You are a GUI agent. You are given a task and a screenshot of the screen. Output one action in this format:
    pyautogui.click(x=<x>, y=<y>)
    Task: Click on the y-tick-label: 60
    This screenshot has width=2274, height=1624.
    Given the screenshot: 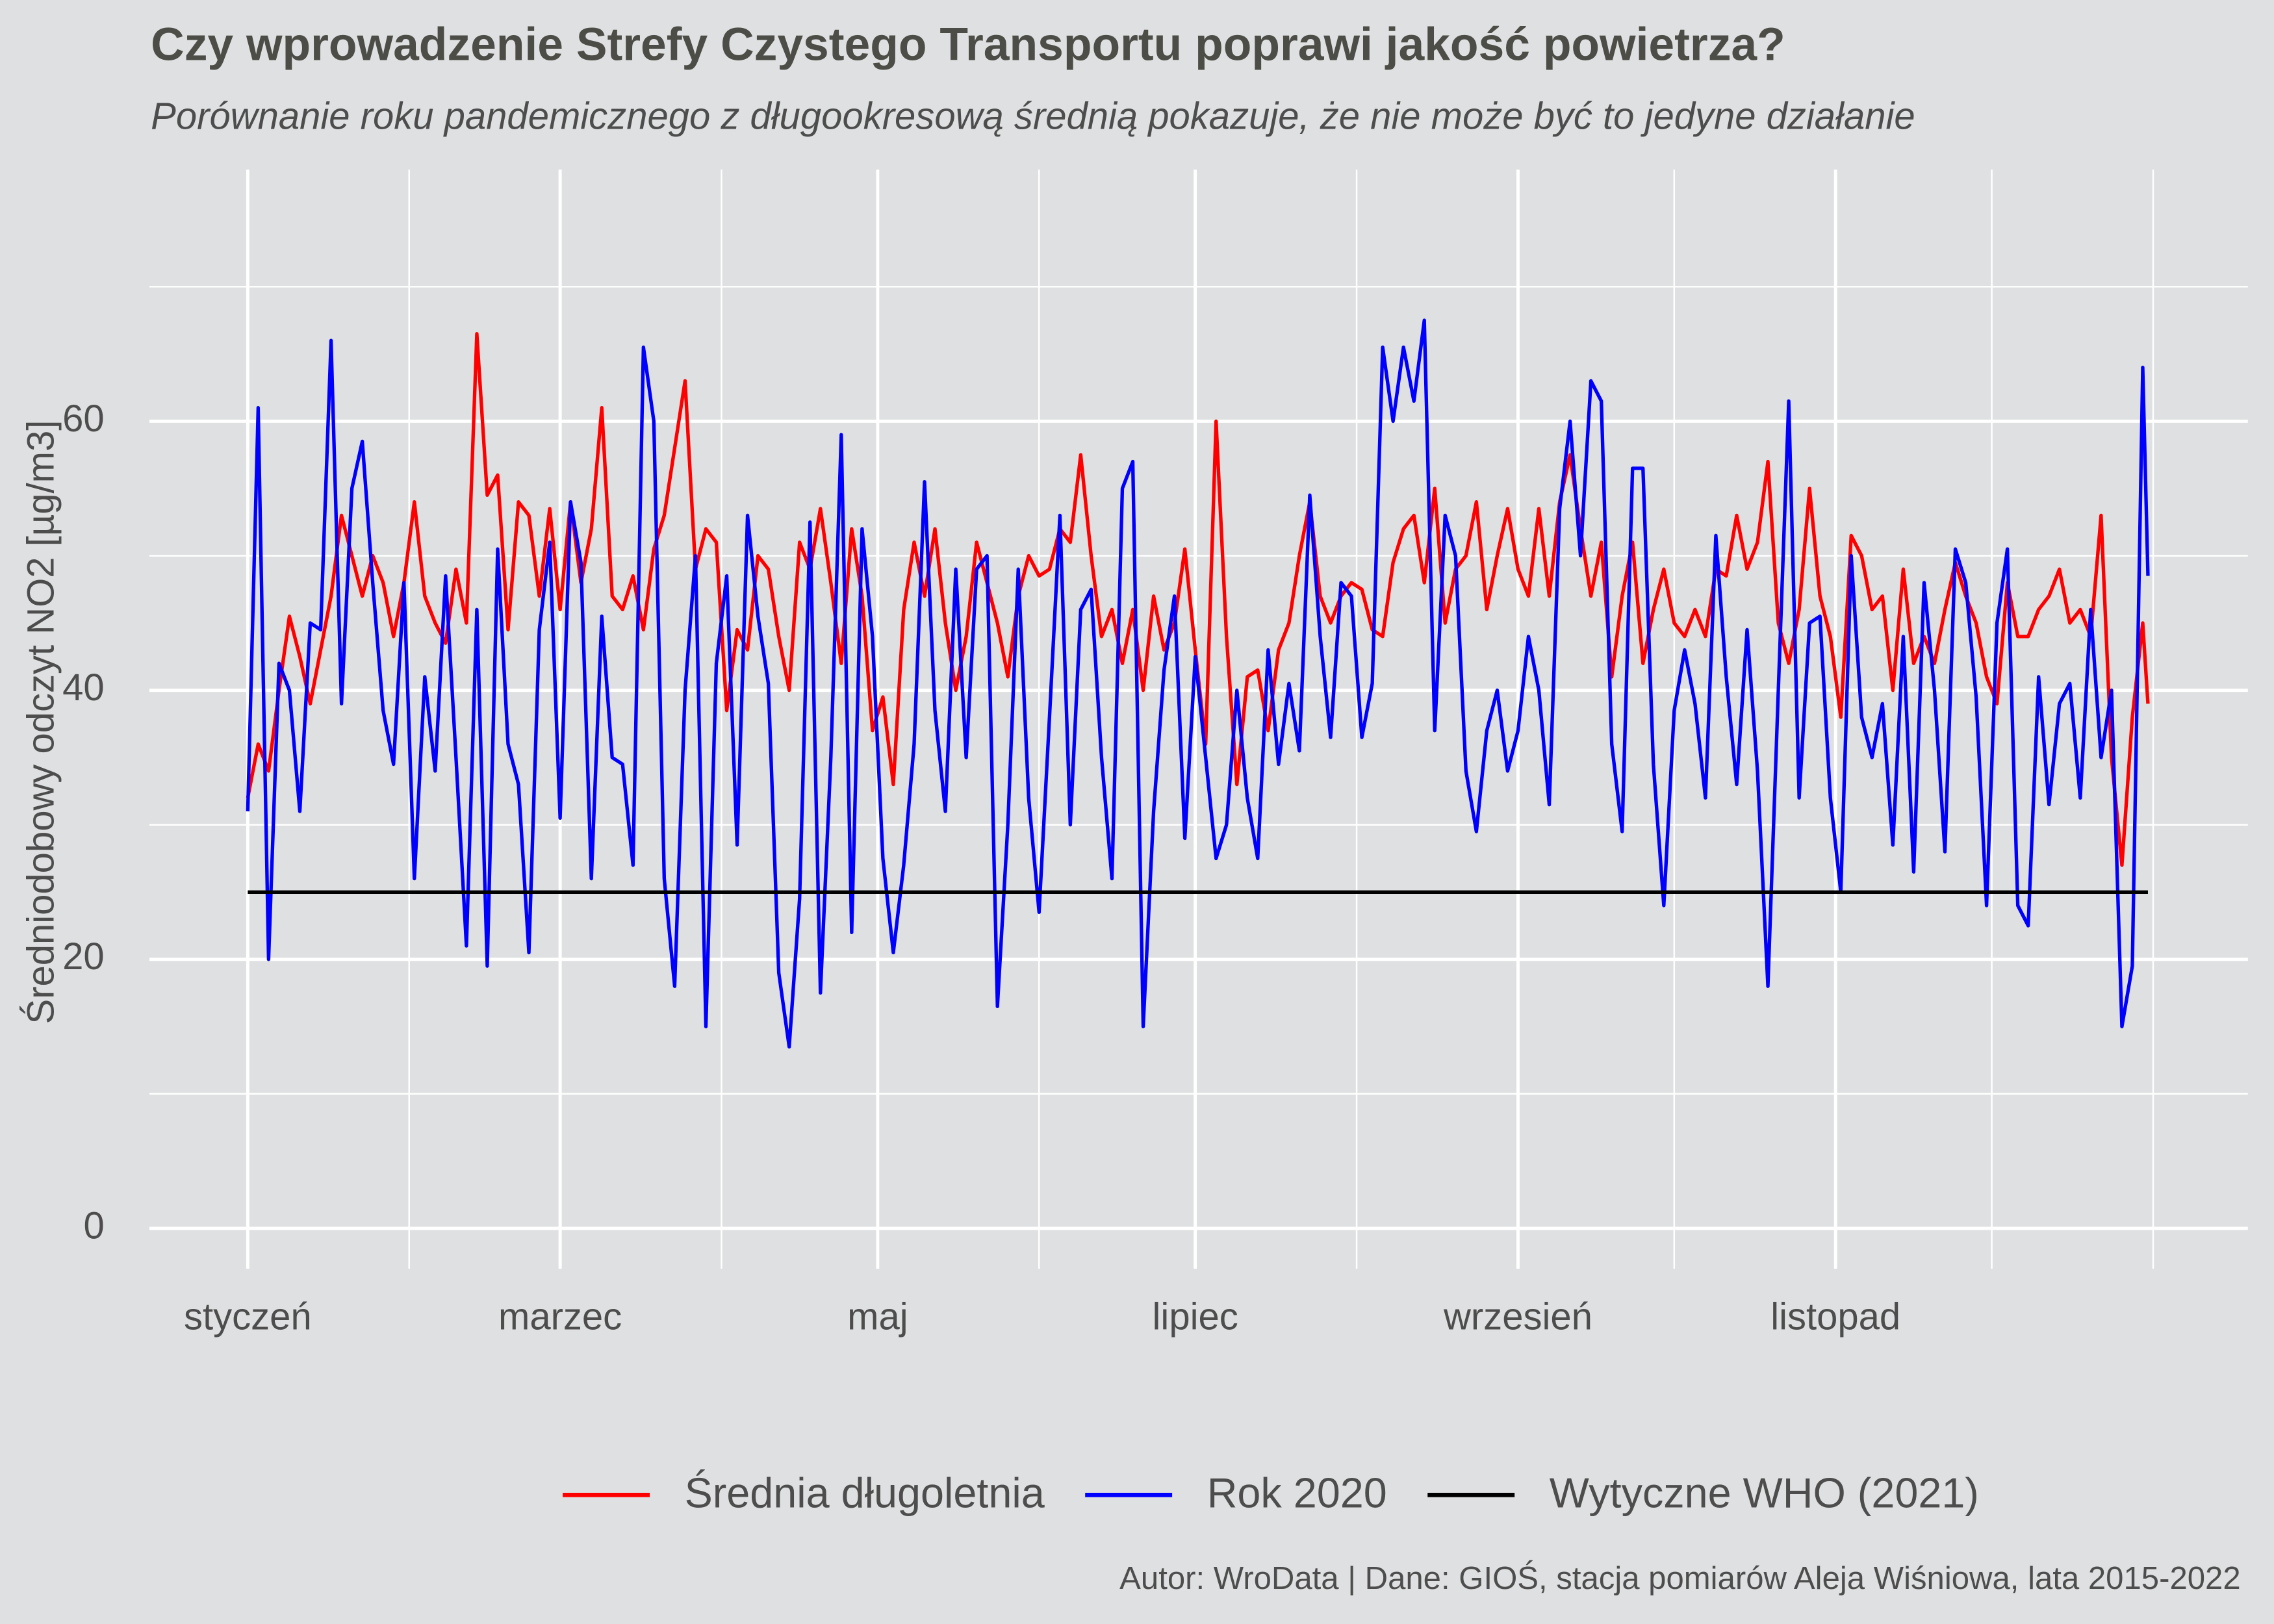 What is the action you would take?
    pyautogui.click(x=83, y=419)
    